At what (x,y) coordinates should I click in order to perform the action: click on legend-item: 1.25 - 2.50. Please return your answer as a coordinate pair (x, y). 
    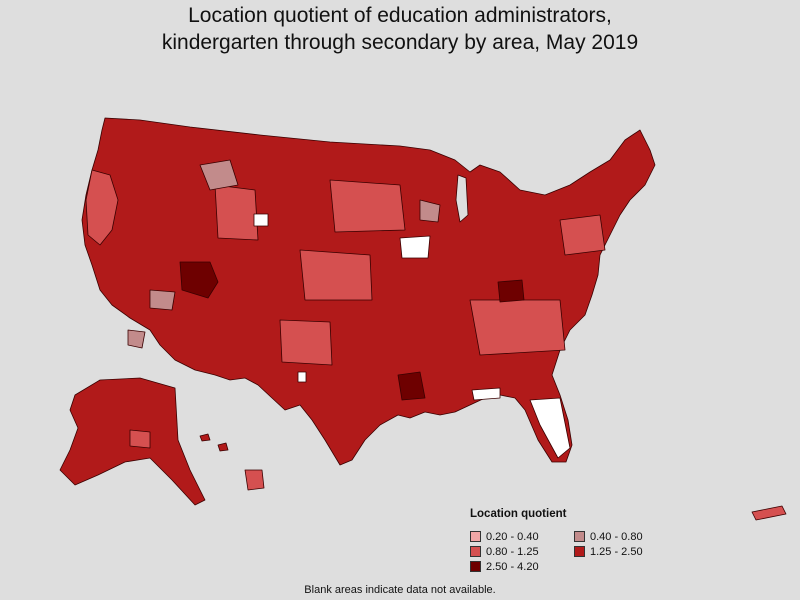
    Looking at the image, I should click on (626, 551).